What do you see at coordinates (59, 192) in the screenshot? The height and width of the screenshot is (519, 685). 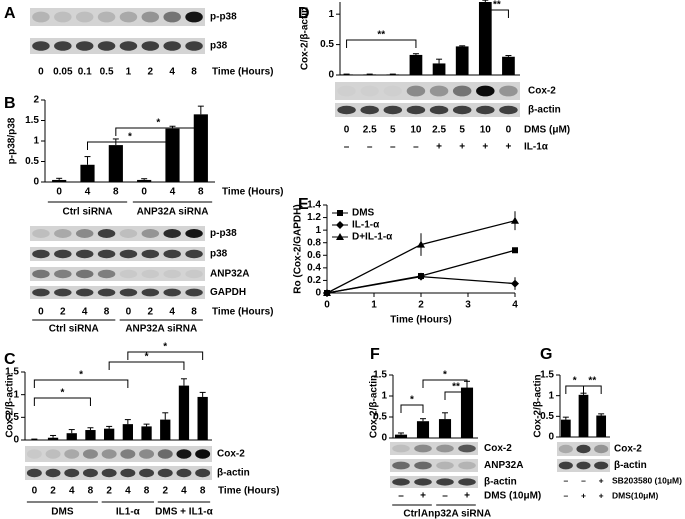 I see `x-tick-label: 0` at bounding box center [59, 192].